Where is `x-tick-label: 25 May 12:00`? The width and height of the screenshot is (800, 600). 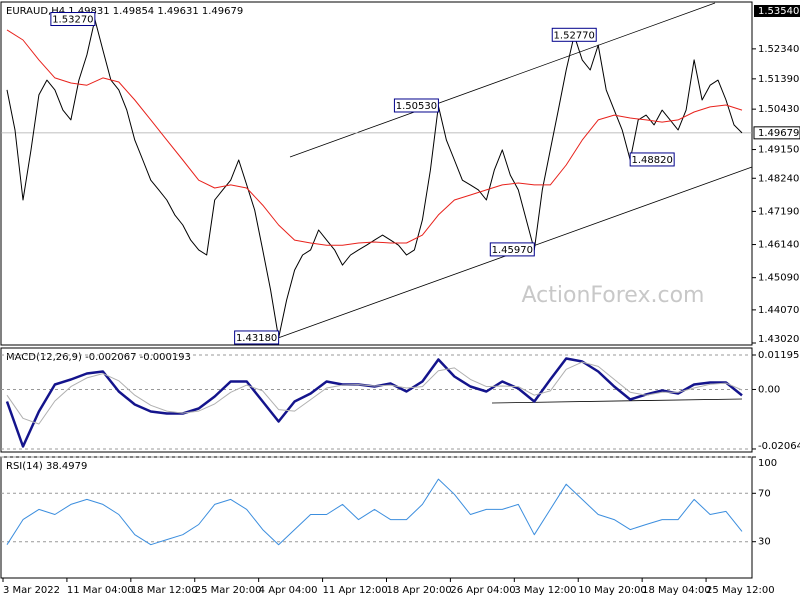 x-tick-label: 25 May 12:00 is located at coordinates (740, 590).